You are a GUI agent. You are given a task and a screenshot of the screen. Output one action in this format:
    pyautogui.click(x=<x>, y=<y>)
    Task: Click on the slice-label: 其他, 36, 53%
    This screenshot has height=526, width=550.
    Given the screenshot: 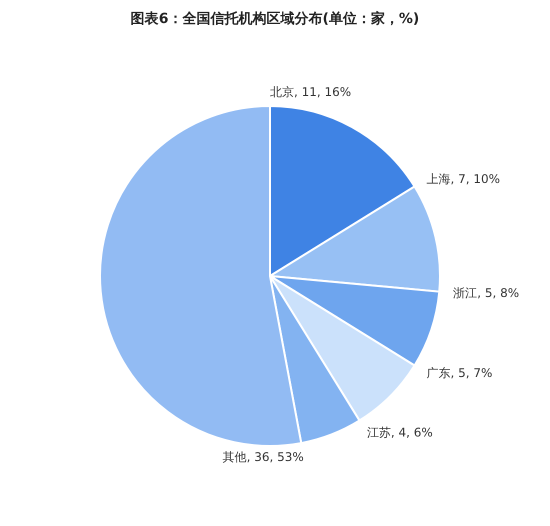 What is the action you would take?
    pyautogui.click(x=263, y=457)
    